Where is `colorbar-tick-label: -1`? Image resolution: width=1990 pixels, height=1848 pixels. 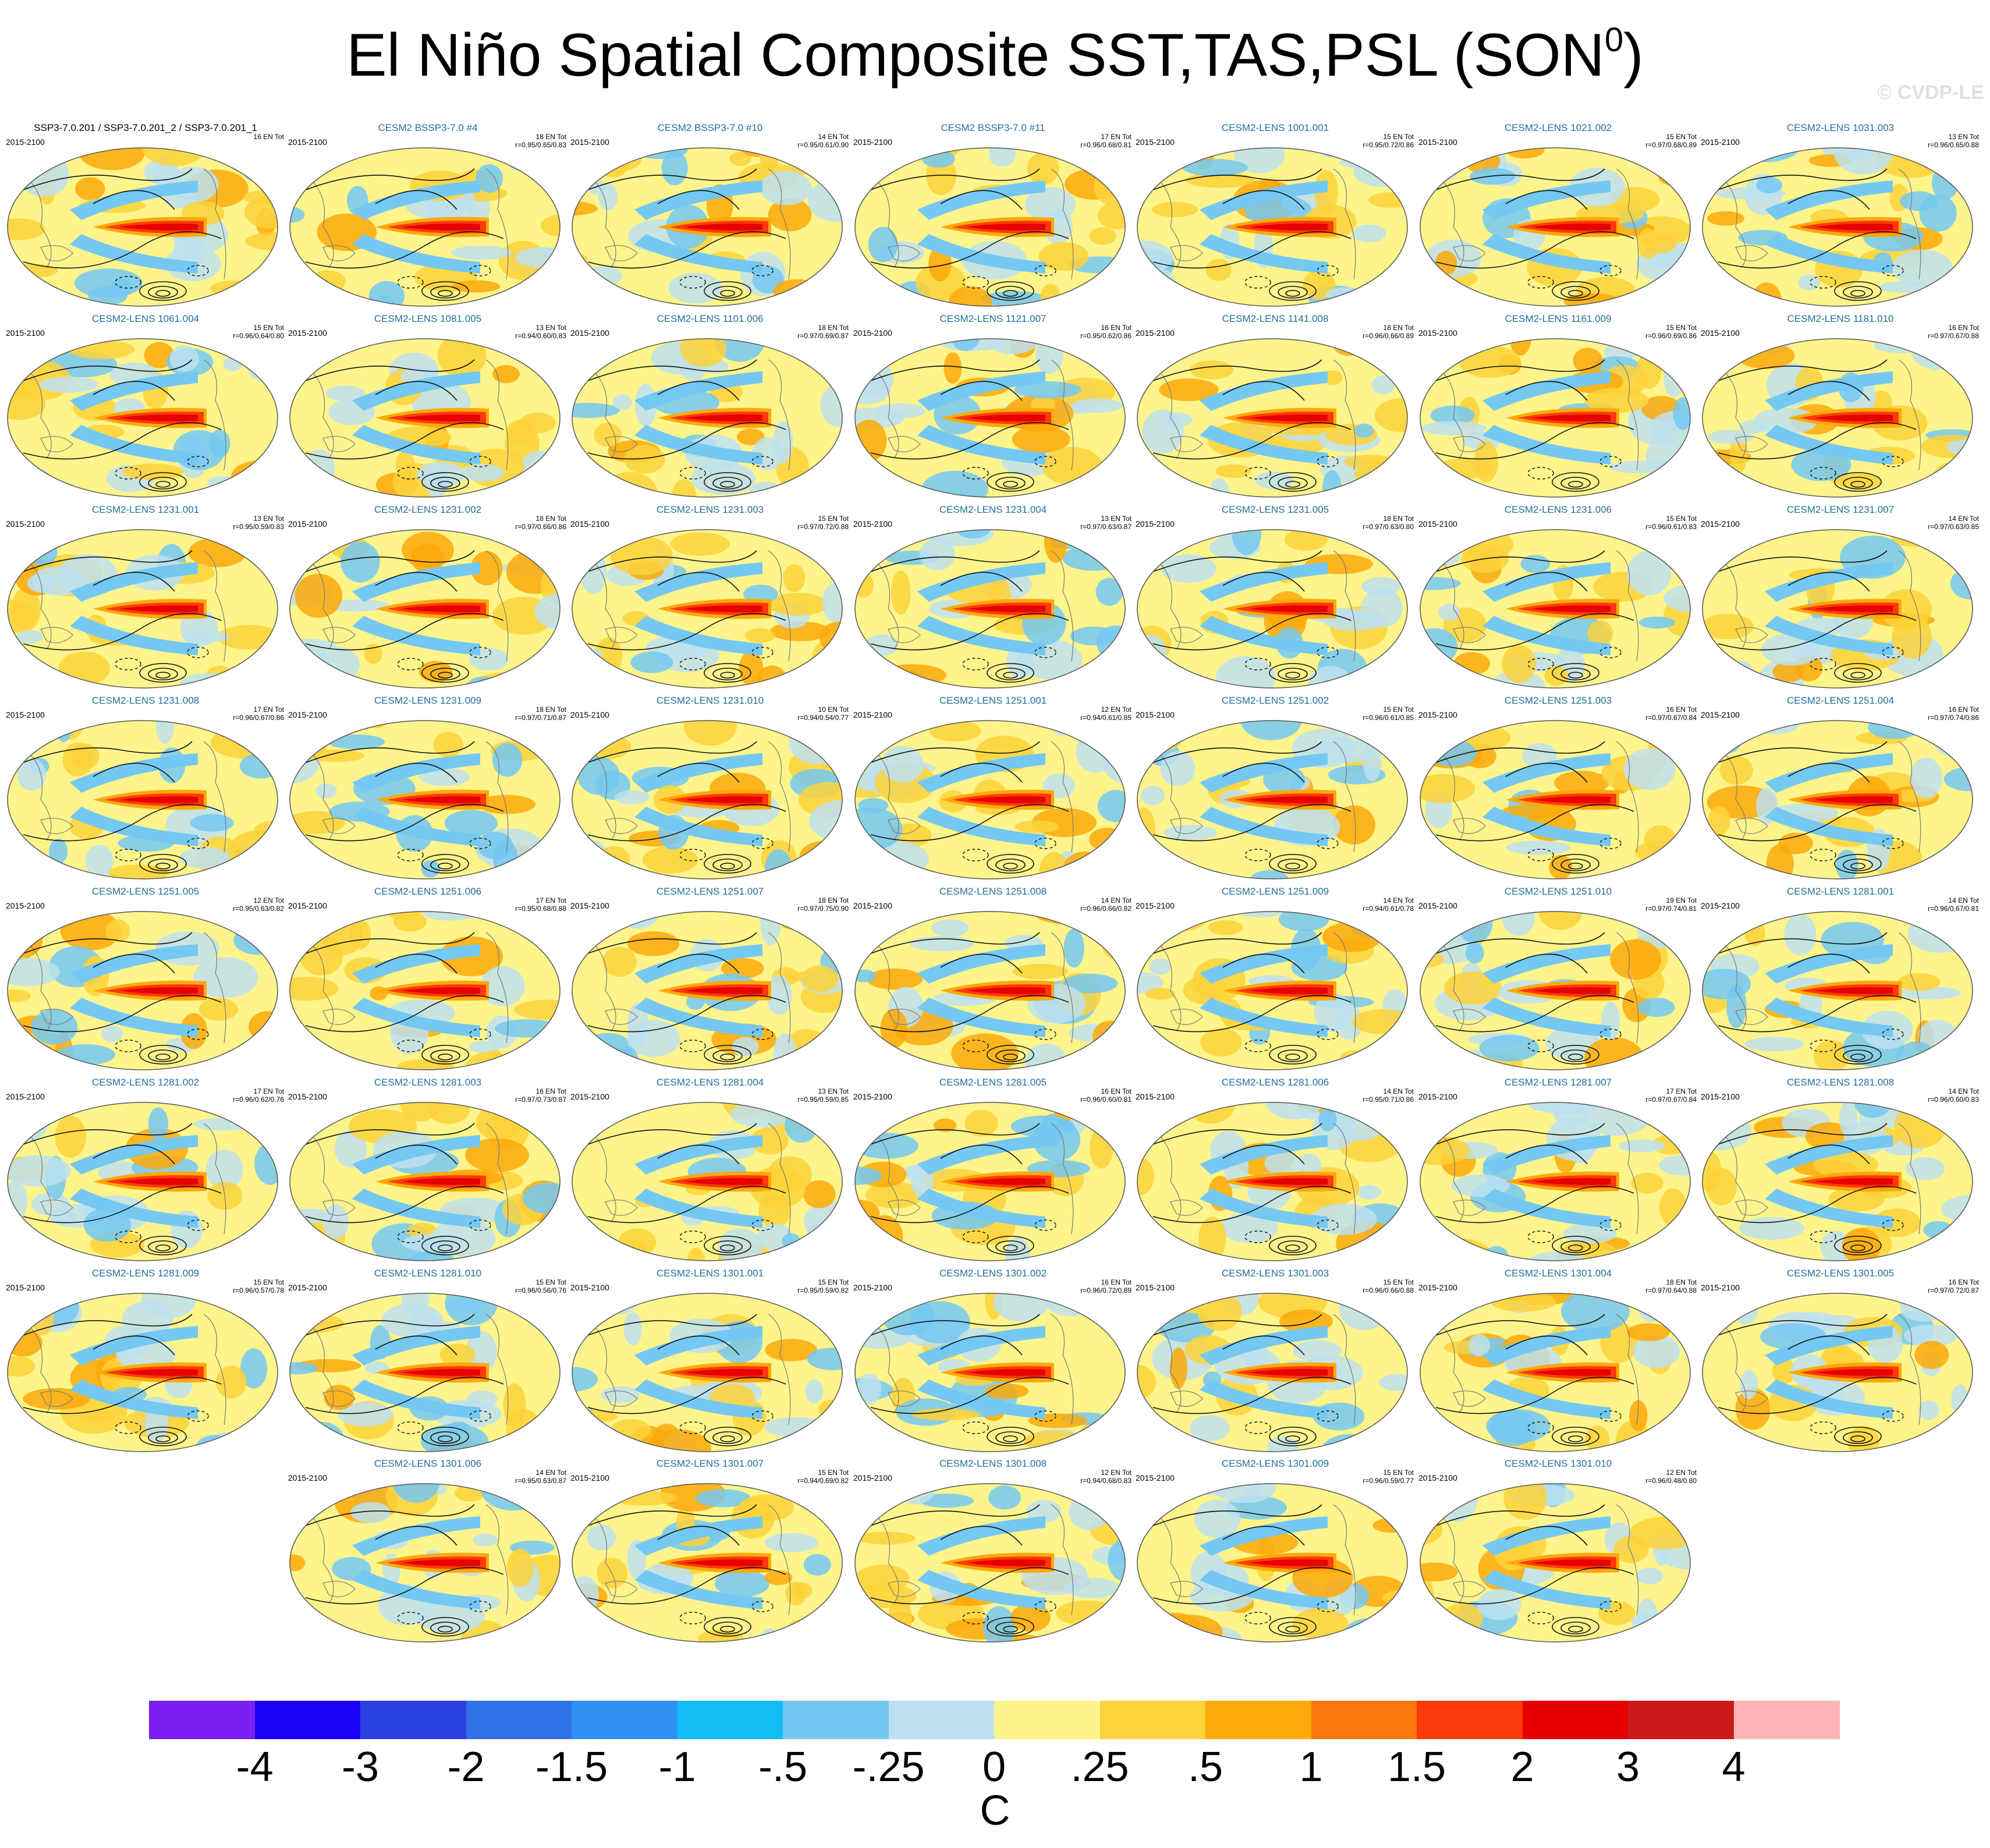
colorbar-tick-label: -1 is located at coordinates (677, 1767).